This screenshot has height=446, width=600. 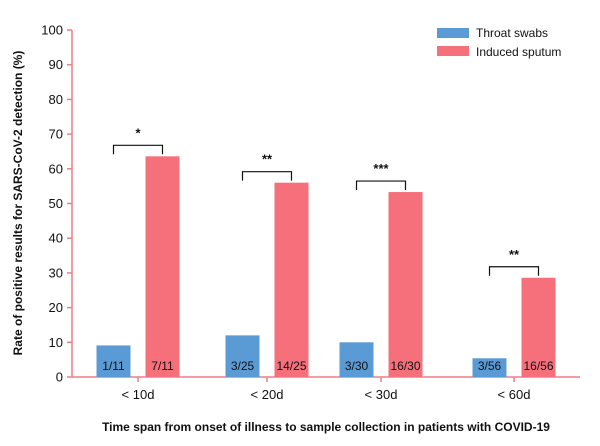 I want to click on significance-label: *, so click(x=138, y=132).